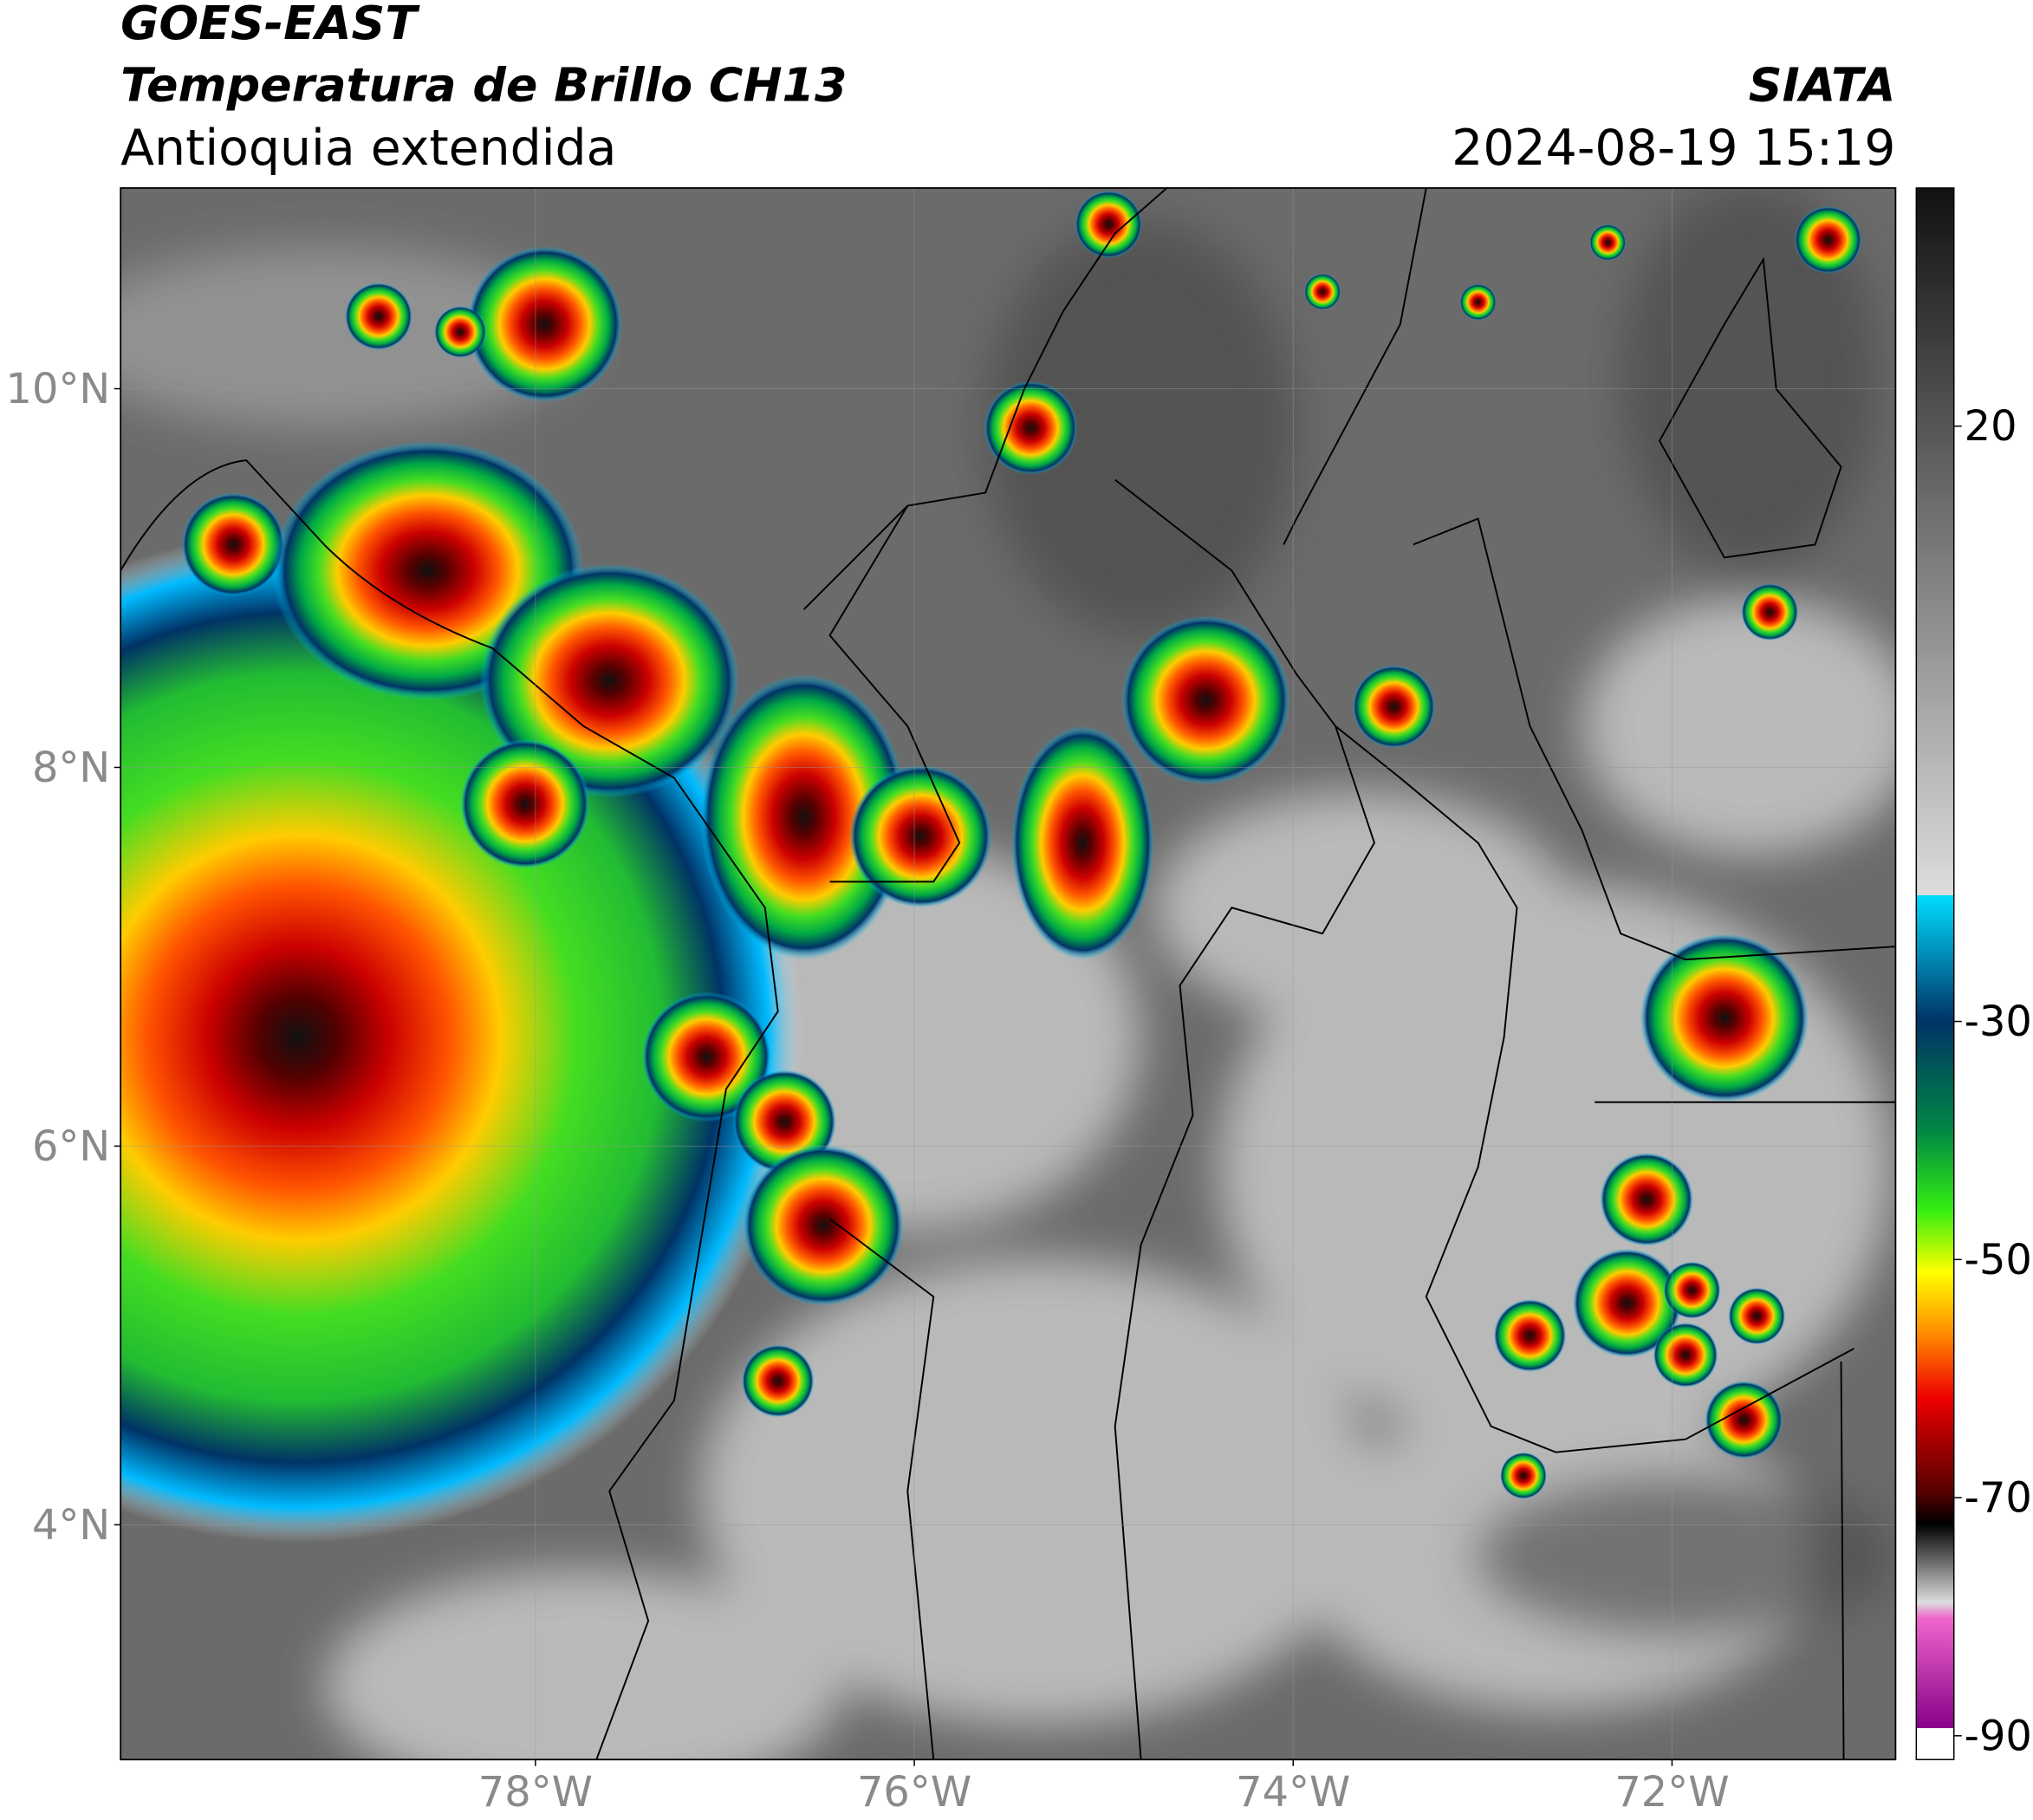 The height and width of the screenshot is (1820, 2033). Describe the element at coordinates (483, 85) in the screenshot. I see `subtitle: Temperatura de Brillo CH13` at that location.